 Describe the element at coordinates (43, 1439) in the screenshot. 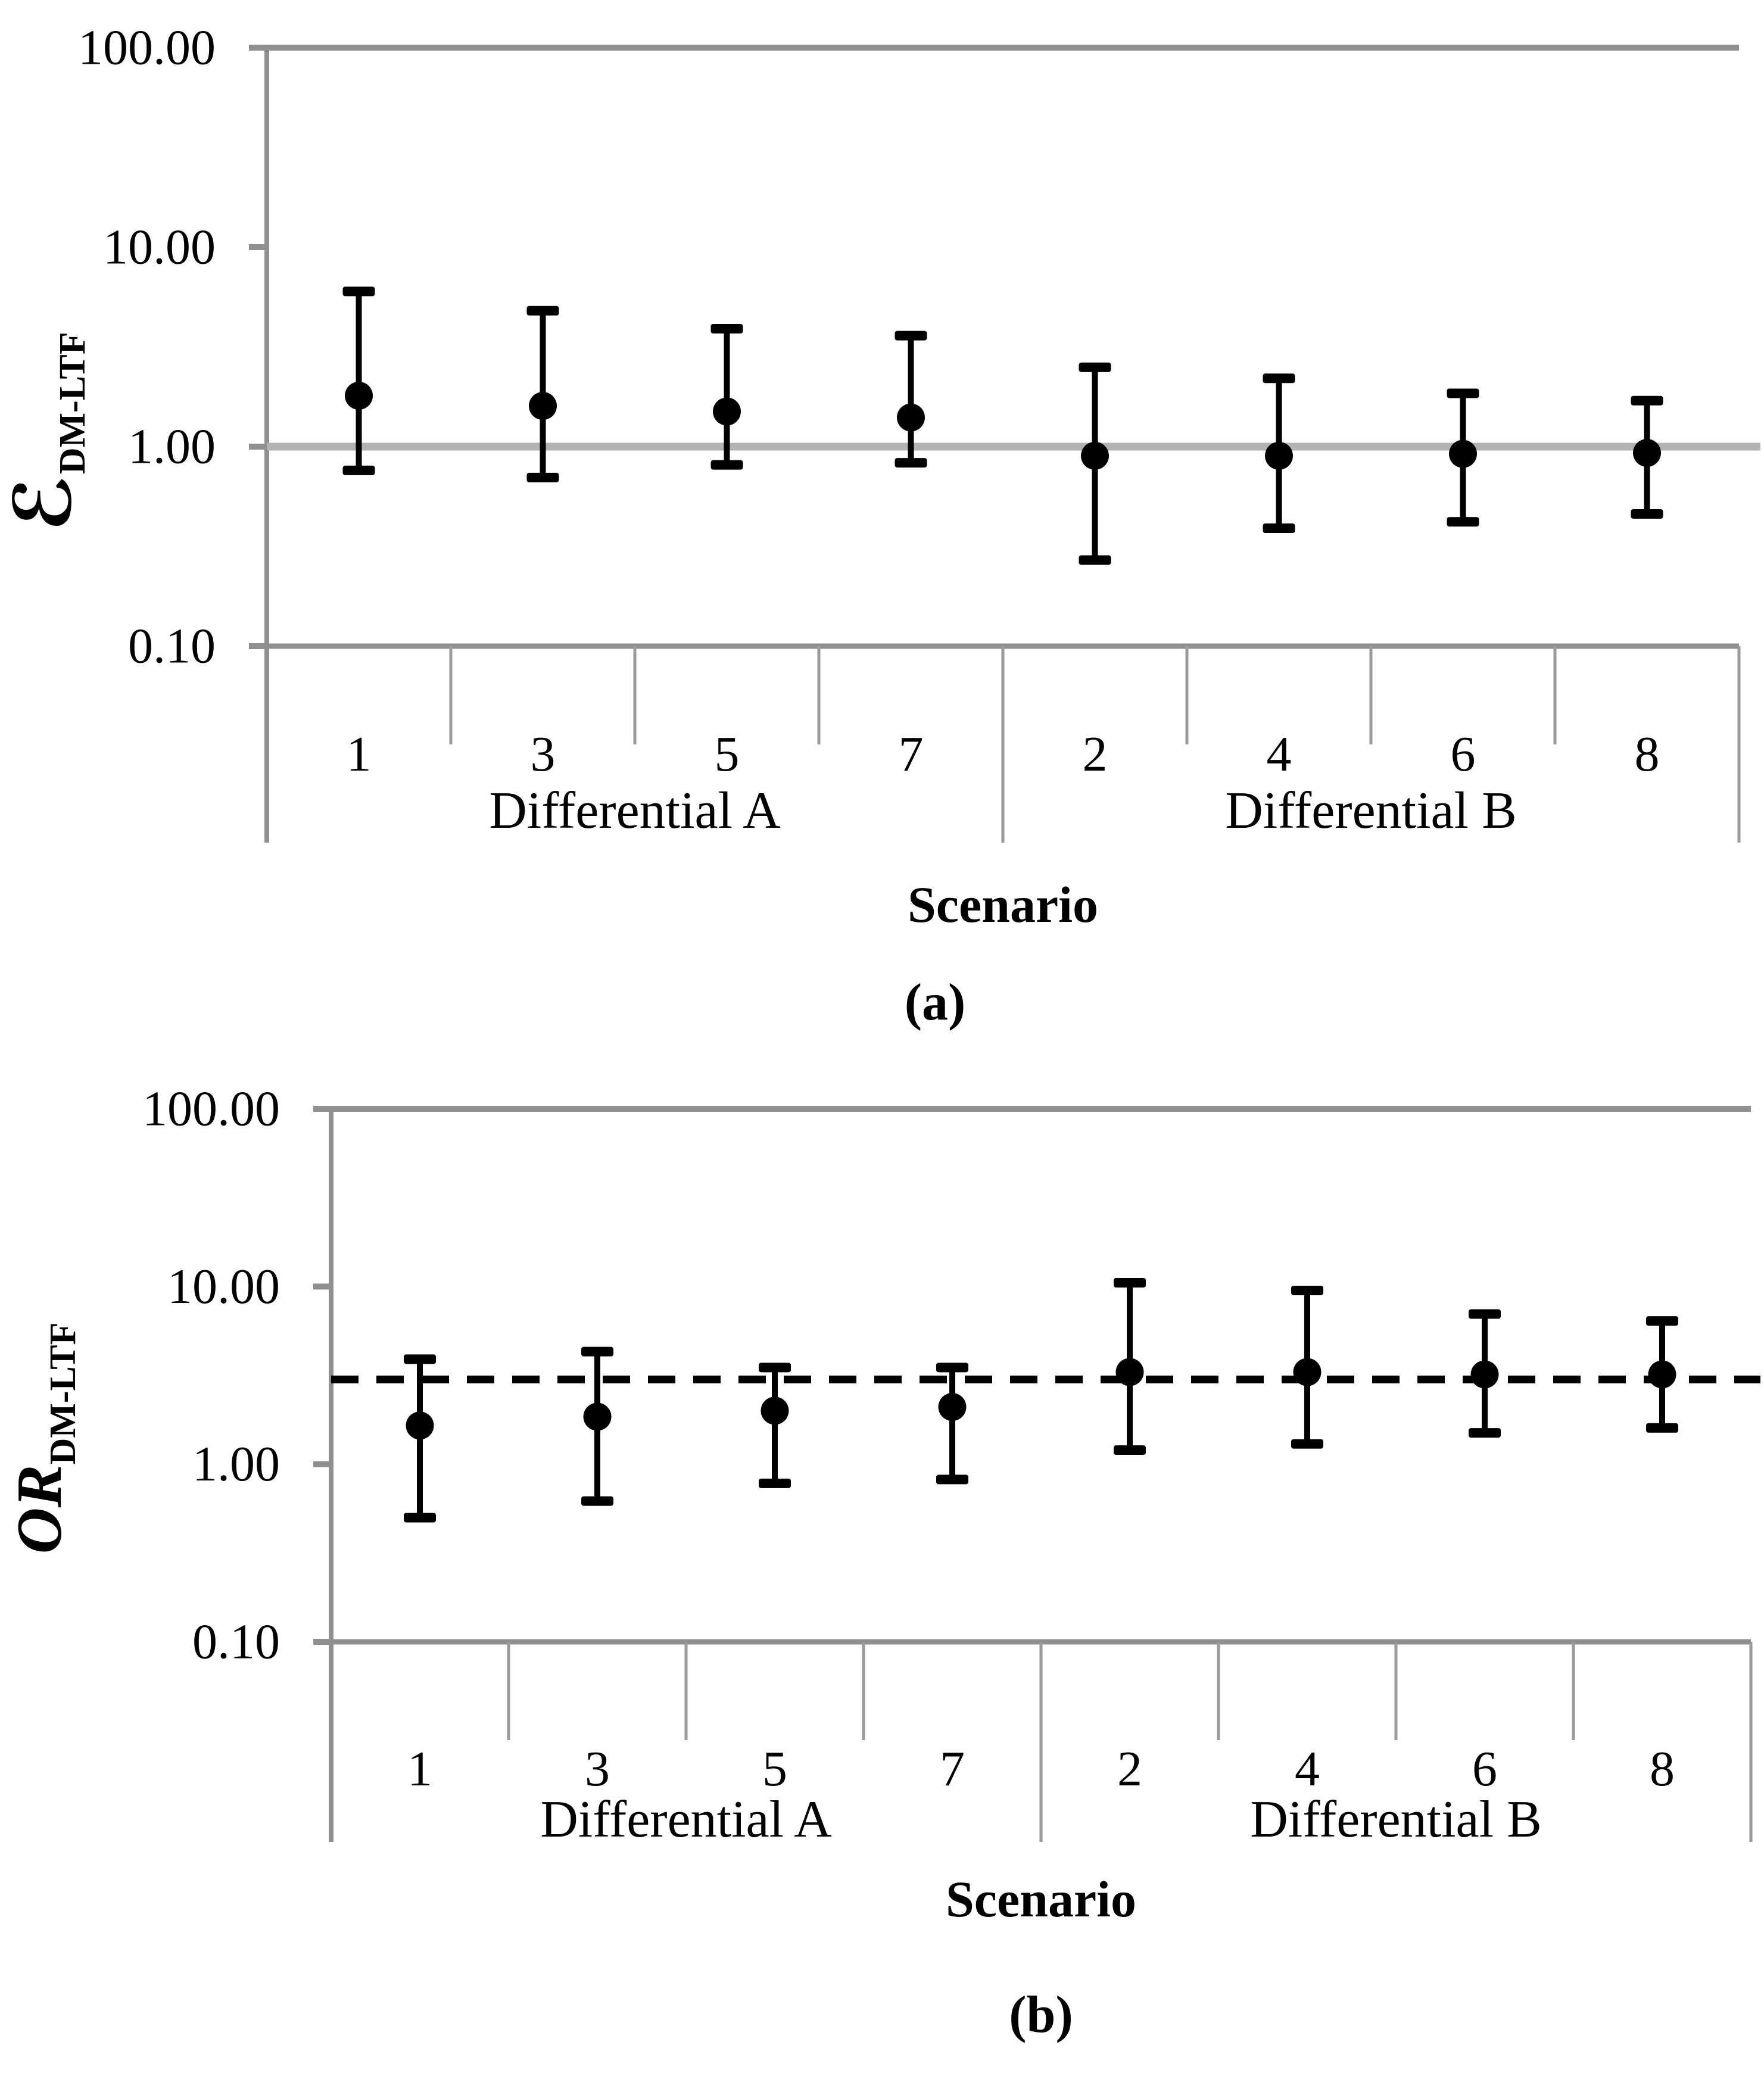

I see `y-axis-title: ORDM-LTF` at that location.